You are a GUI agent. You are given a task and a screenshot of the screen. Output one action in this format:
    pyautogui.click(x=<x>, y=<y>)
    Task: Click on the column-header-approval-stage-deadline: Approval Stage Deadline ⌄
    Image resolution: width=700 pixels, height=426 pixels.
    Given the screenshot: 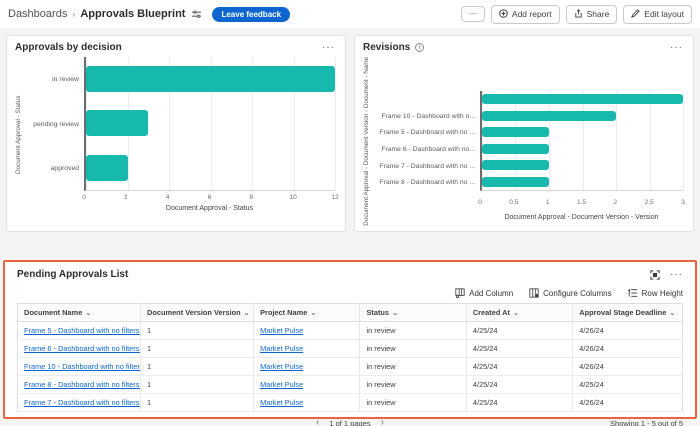 What is the action you would take?
    pyautogui.click(x=627, y=312)
    